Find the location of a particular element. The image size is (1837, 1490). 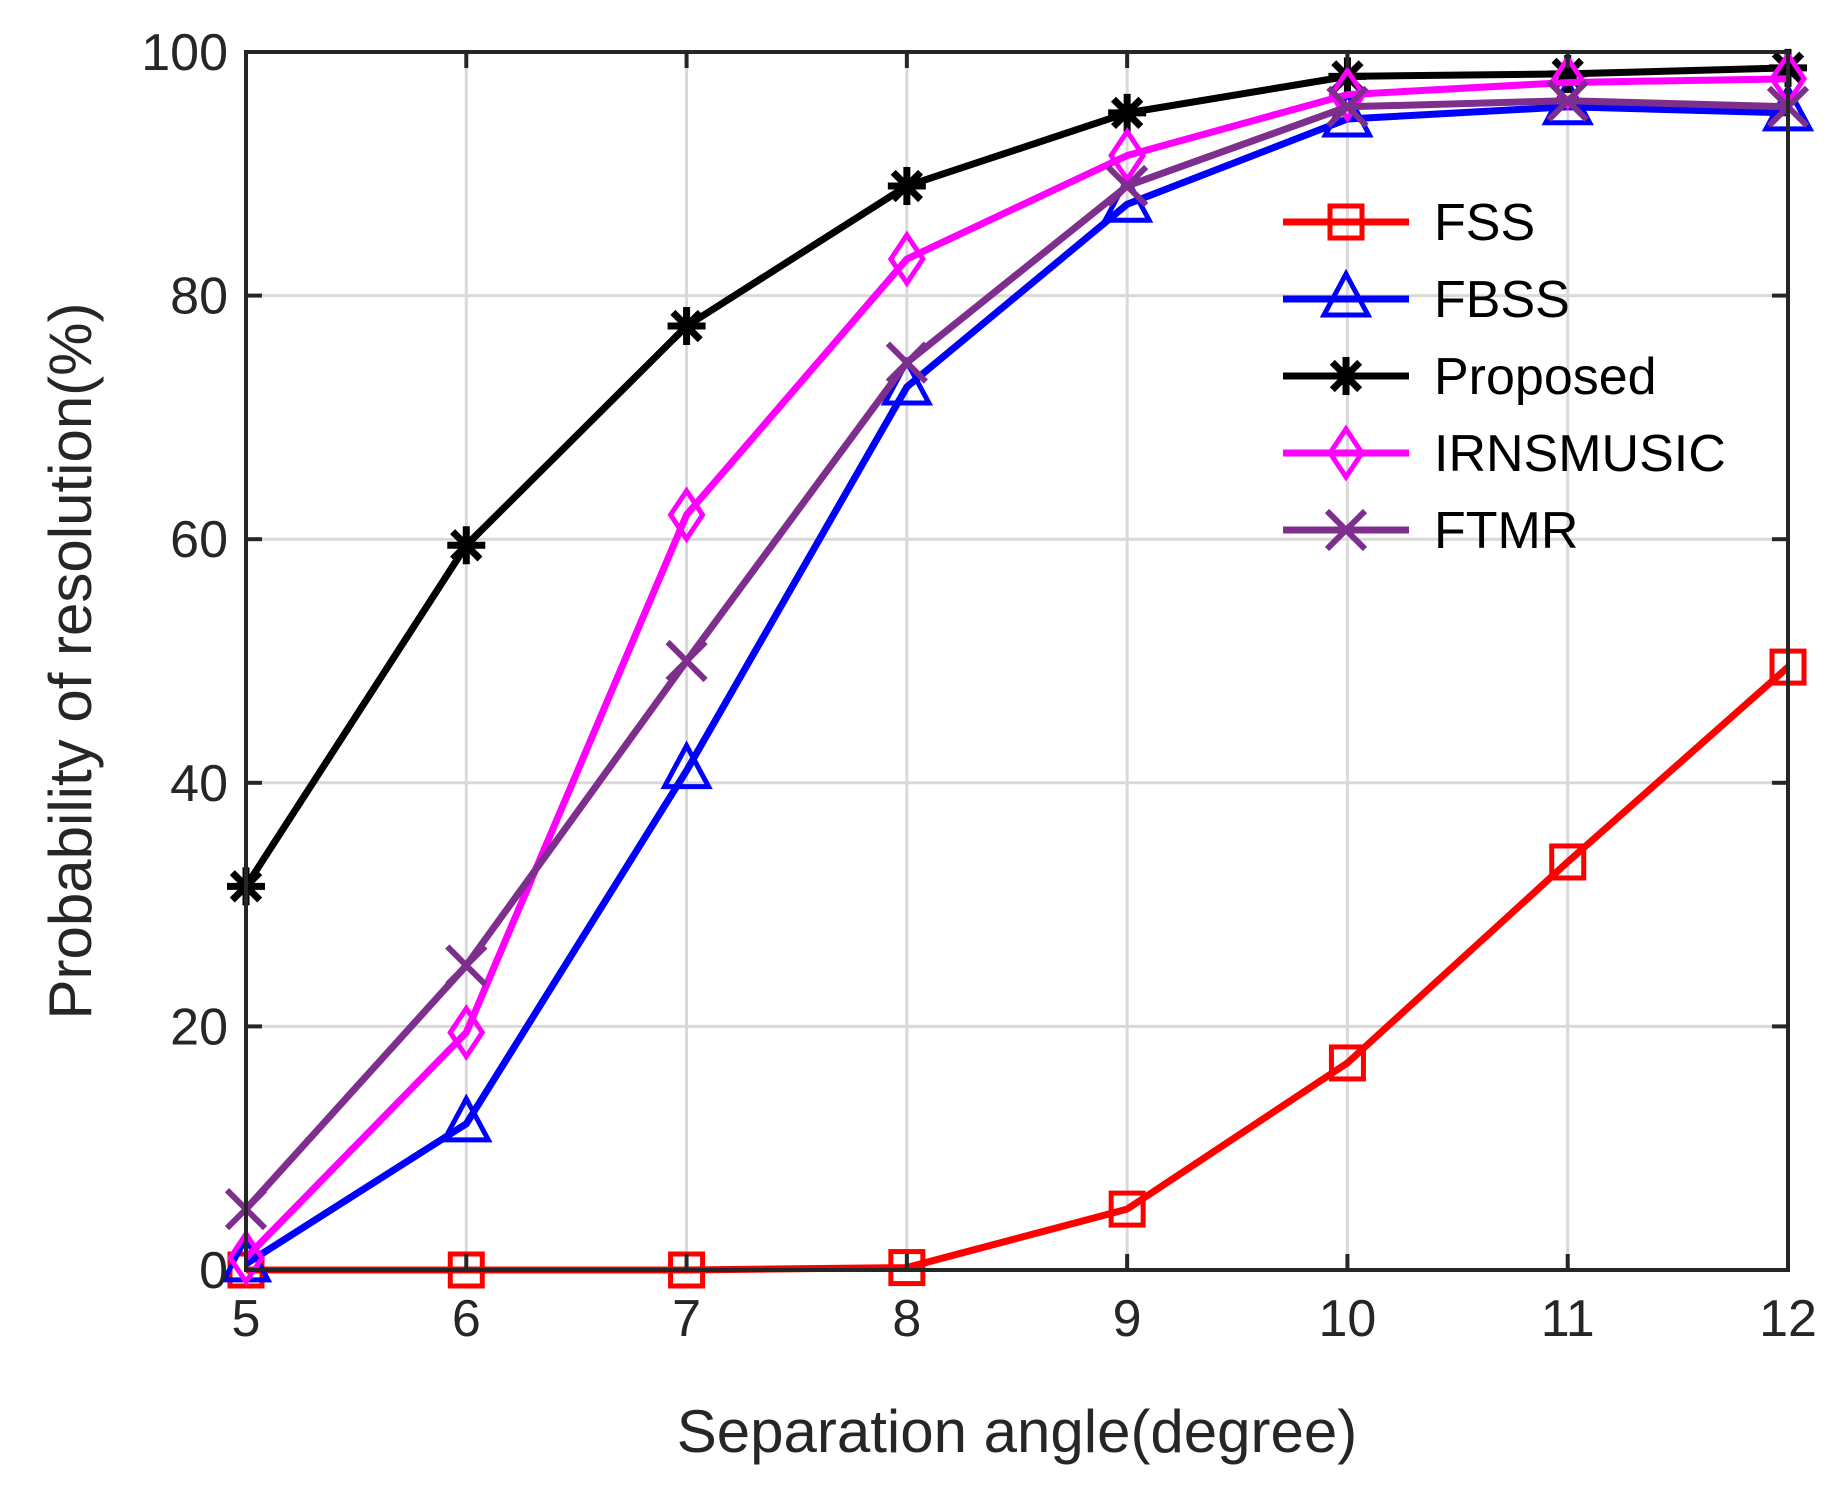

x-tick-label: 7 is located at coordinates (686, 1319).